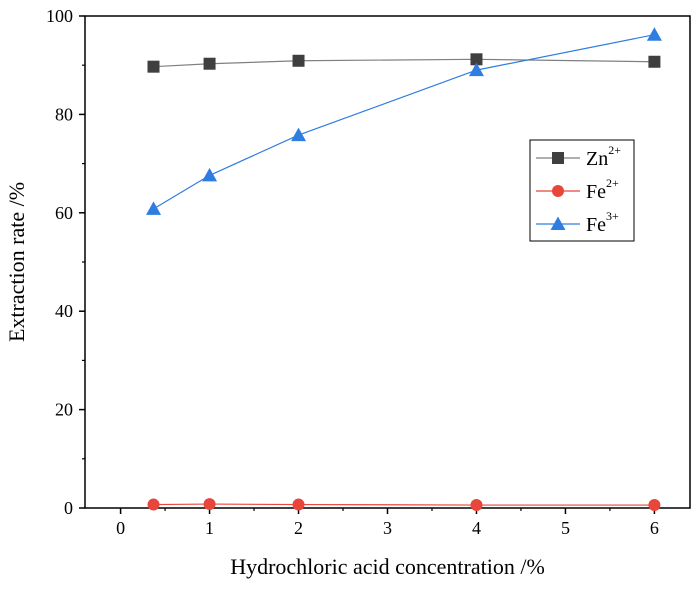  What do you see at coordinates (120, 528) in the screenshot?
I see `x-tick-label: 0` at bounding box center [120, 528].